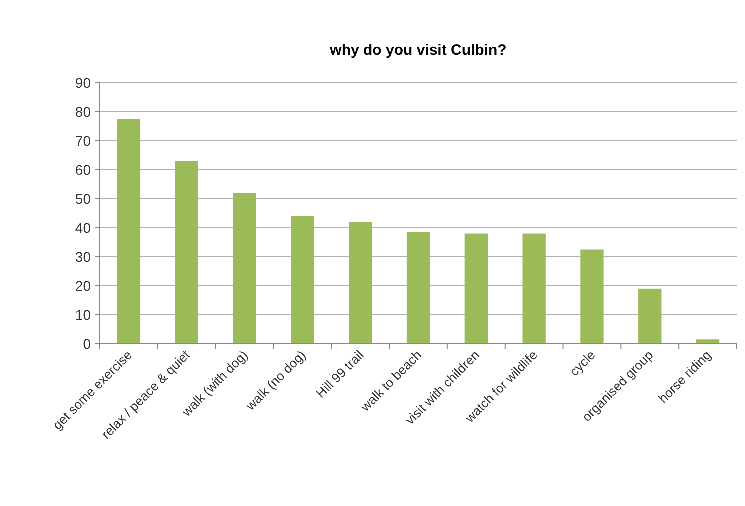  What do you see at coordinates (340, 374) in the screenshot?
I see `x-tick-label: Hill 99 trail` at bounding box center [340, 374].